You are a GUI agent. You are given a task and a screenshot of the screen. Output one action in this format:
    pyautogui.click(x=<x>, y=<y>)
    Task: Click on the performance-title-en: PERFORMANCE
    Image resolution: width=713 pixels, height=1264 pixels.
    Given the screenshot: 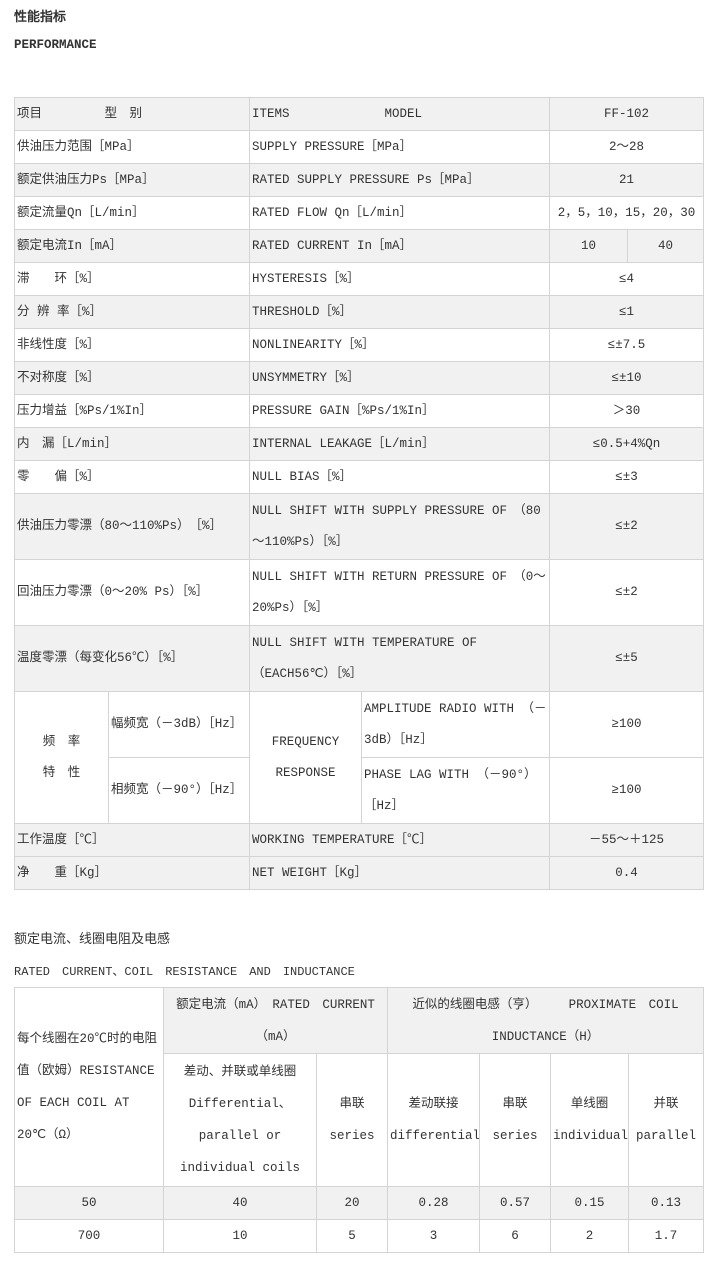 What is the action you would take?
    pyautogui.click(x=55, y=45)
    